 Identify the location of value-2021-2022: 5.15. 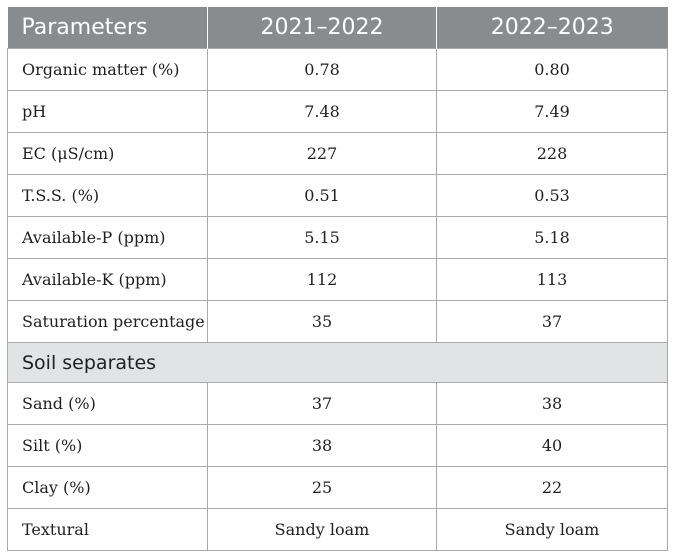
(322, 237).